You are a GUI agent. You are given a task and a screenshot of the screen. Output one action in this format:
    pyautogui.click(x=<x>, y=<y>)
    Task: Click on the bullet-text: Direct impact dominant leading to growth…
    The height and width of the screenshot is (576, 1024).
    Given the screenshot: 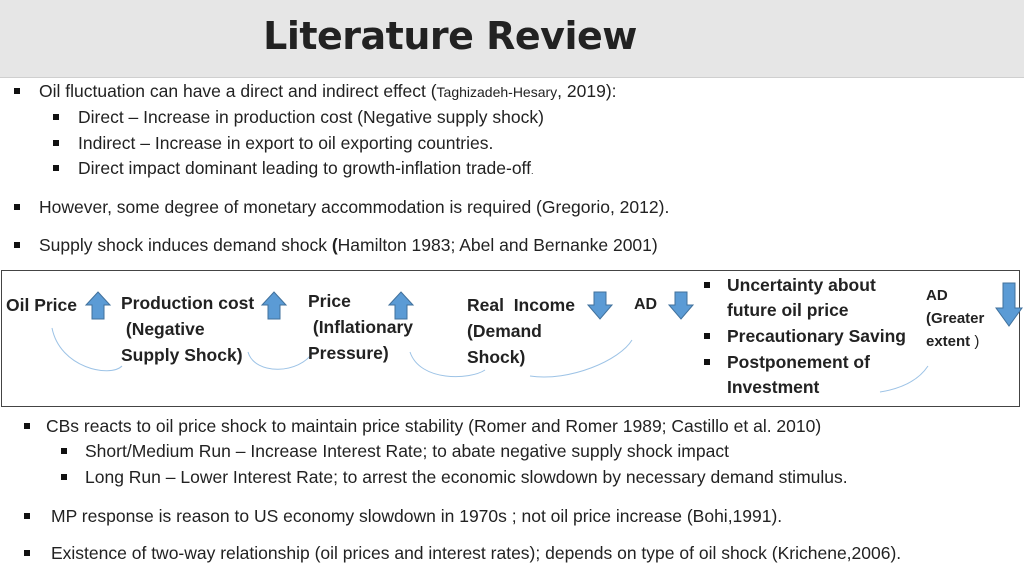 What is the action you would take?
    pyautogui.click(x=304, y=168)
    